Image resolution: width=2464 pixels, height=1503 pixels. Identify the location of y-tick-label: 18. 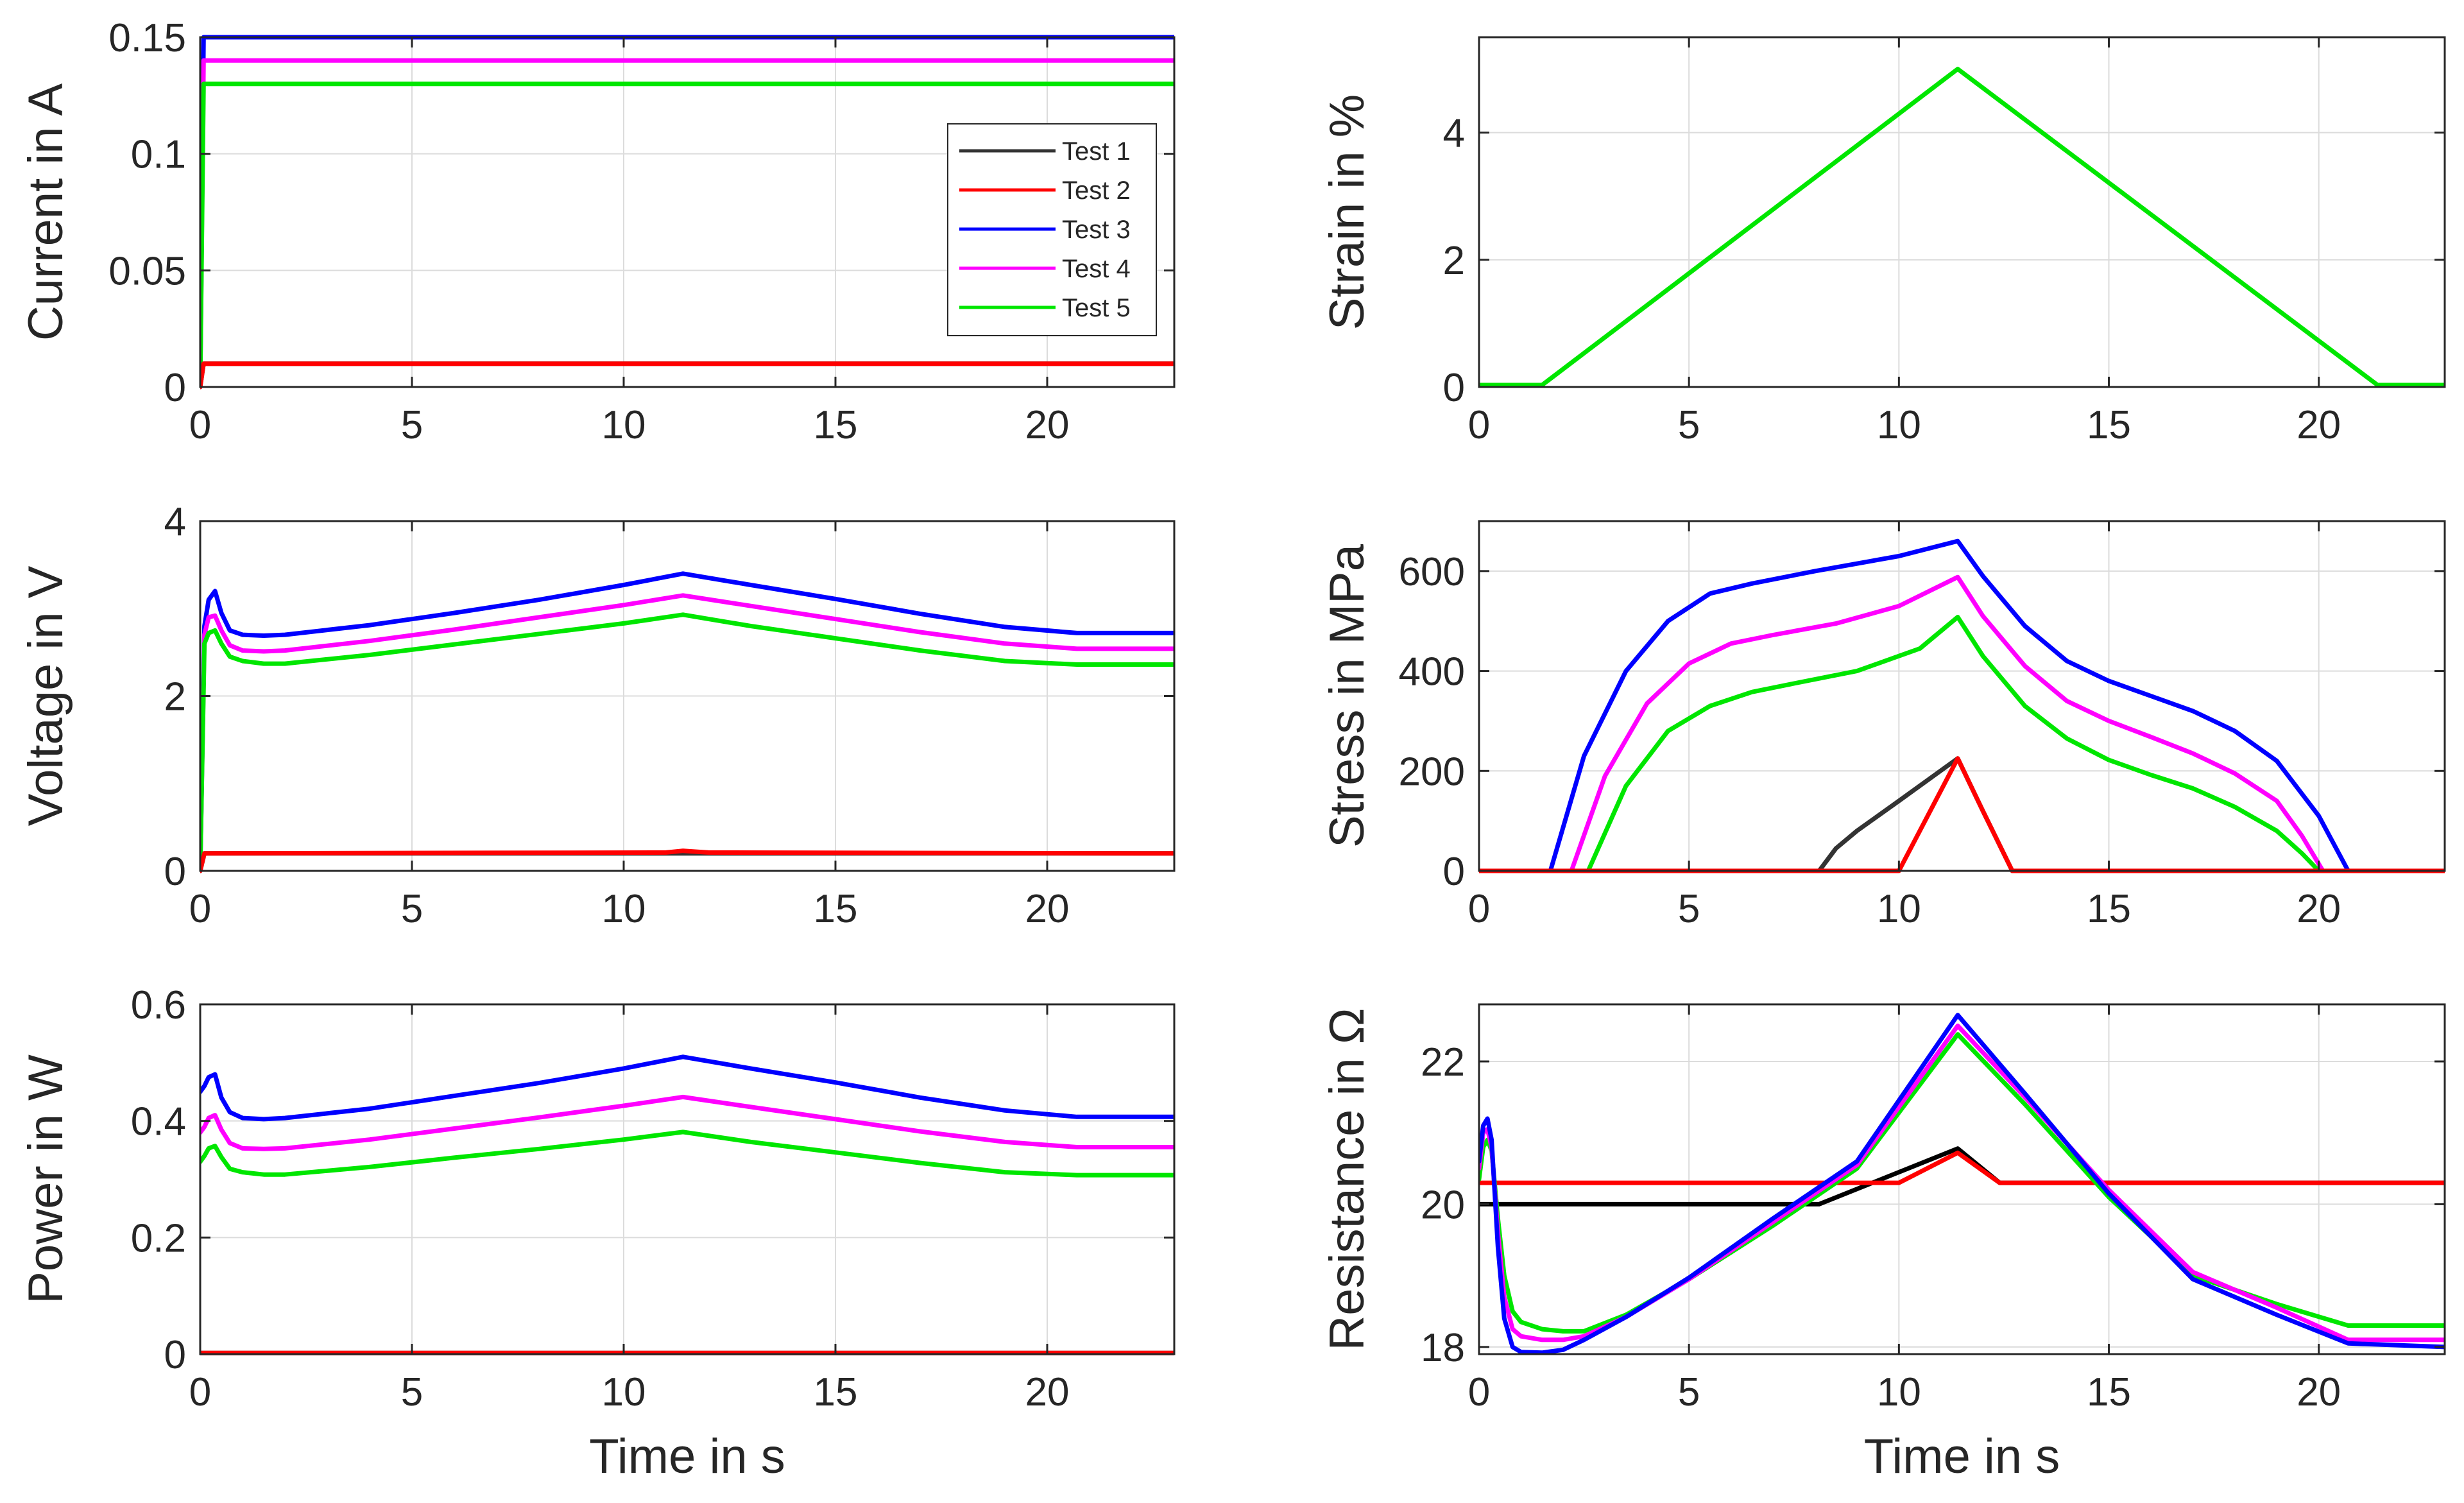
(1443, 1348).